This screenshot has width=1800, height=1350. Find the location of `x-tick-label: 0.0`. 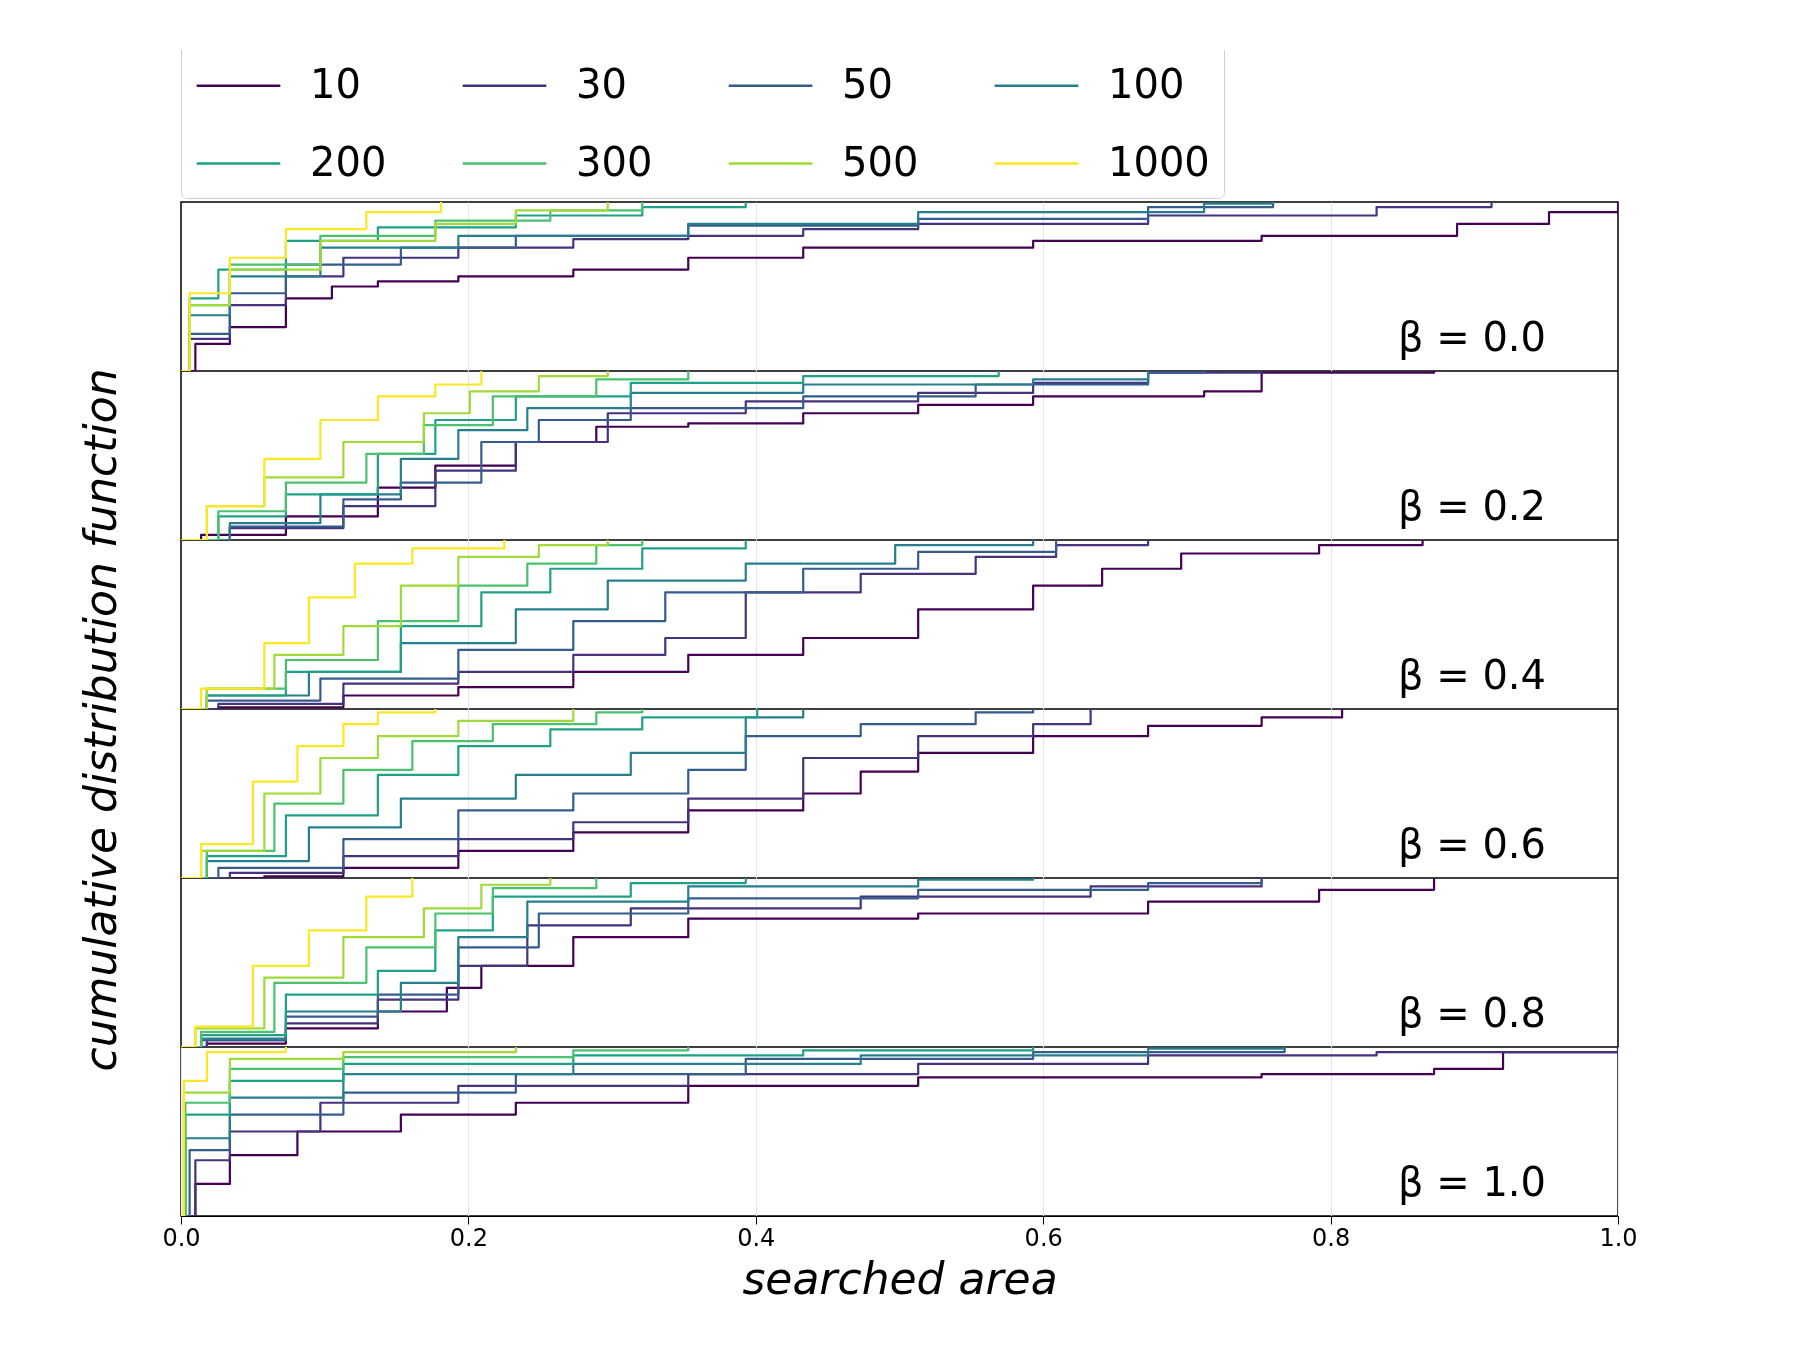

x-tick-label: 0.0 is located at coordinates (181, 1237).